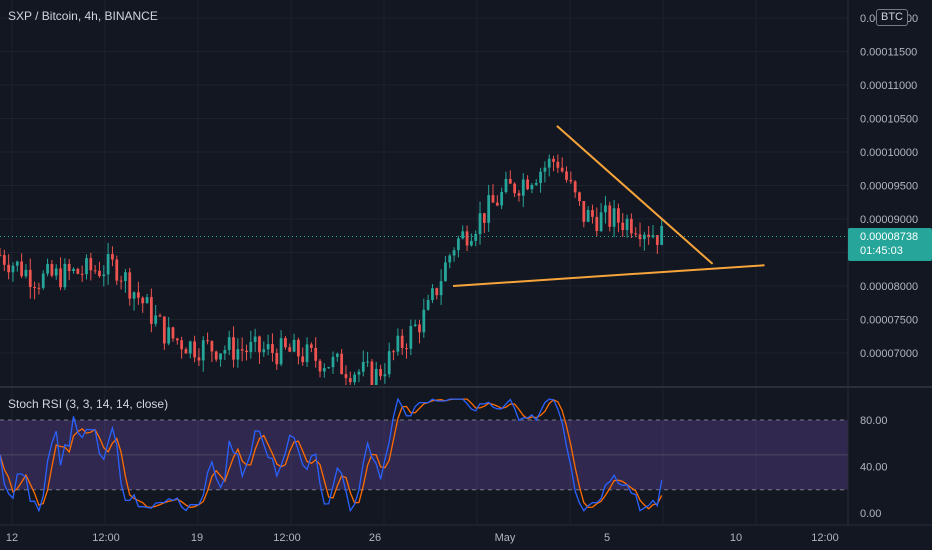  I want to click on time-axis-label: May, so click(505, 538).